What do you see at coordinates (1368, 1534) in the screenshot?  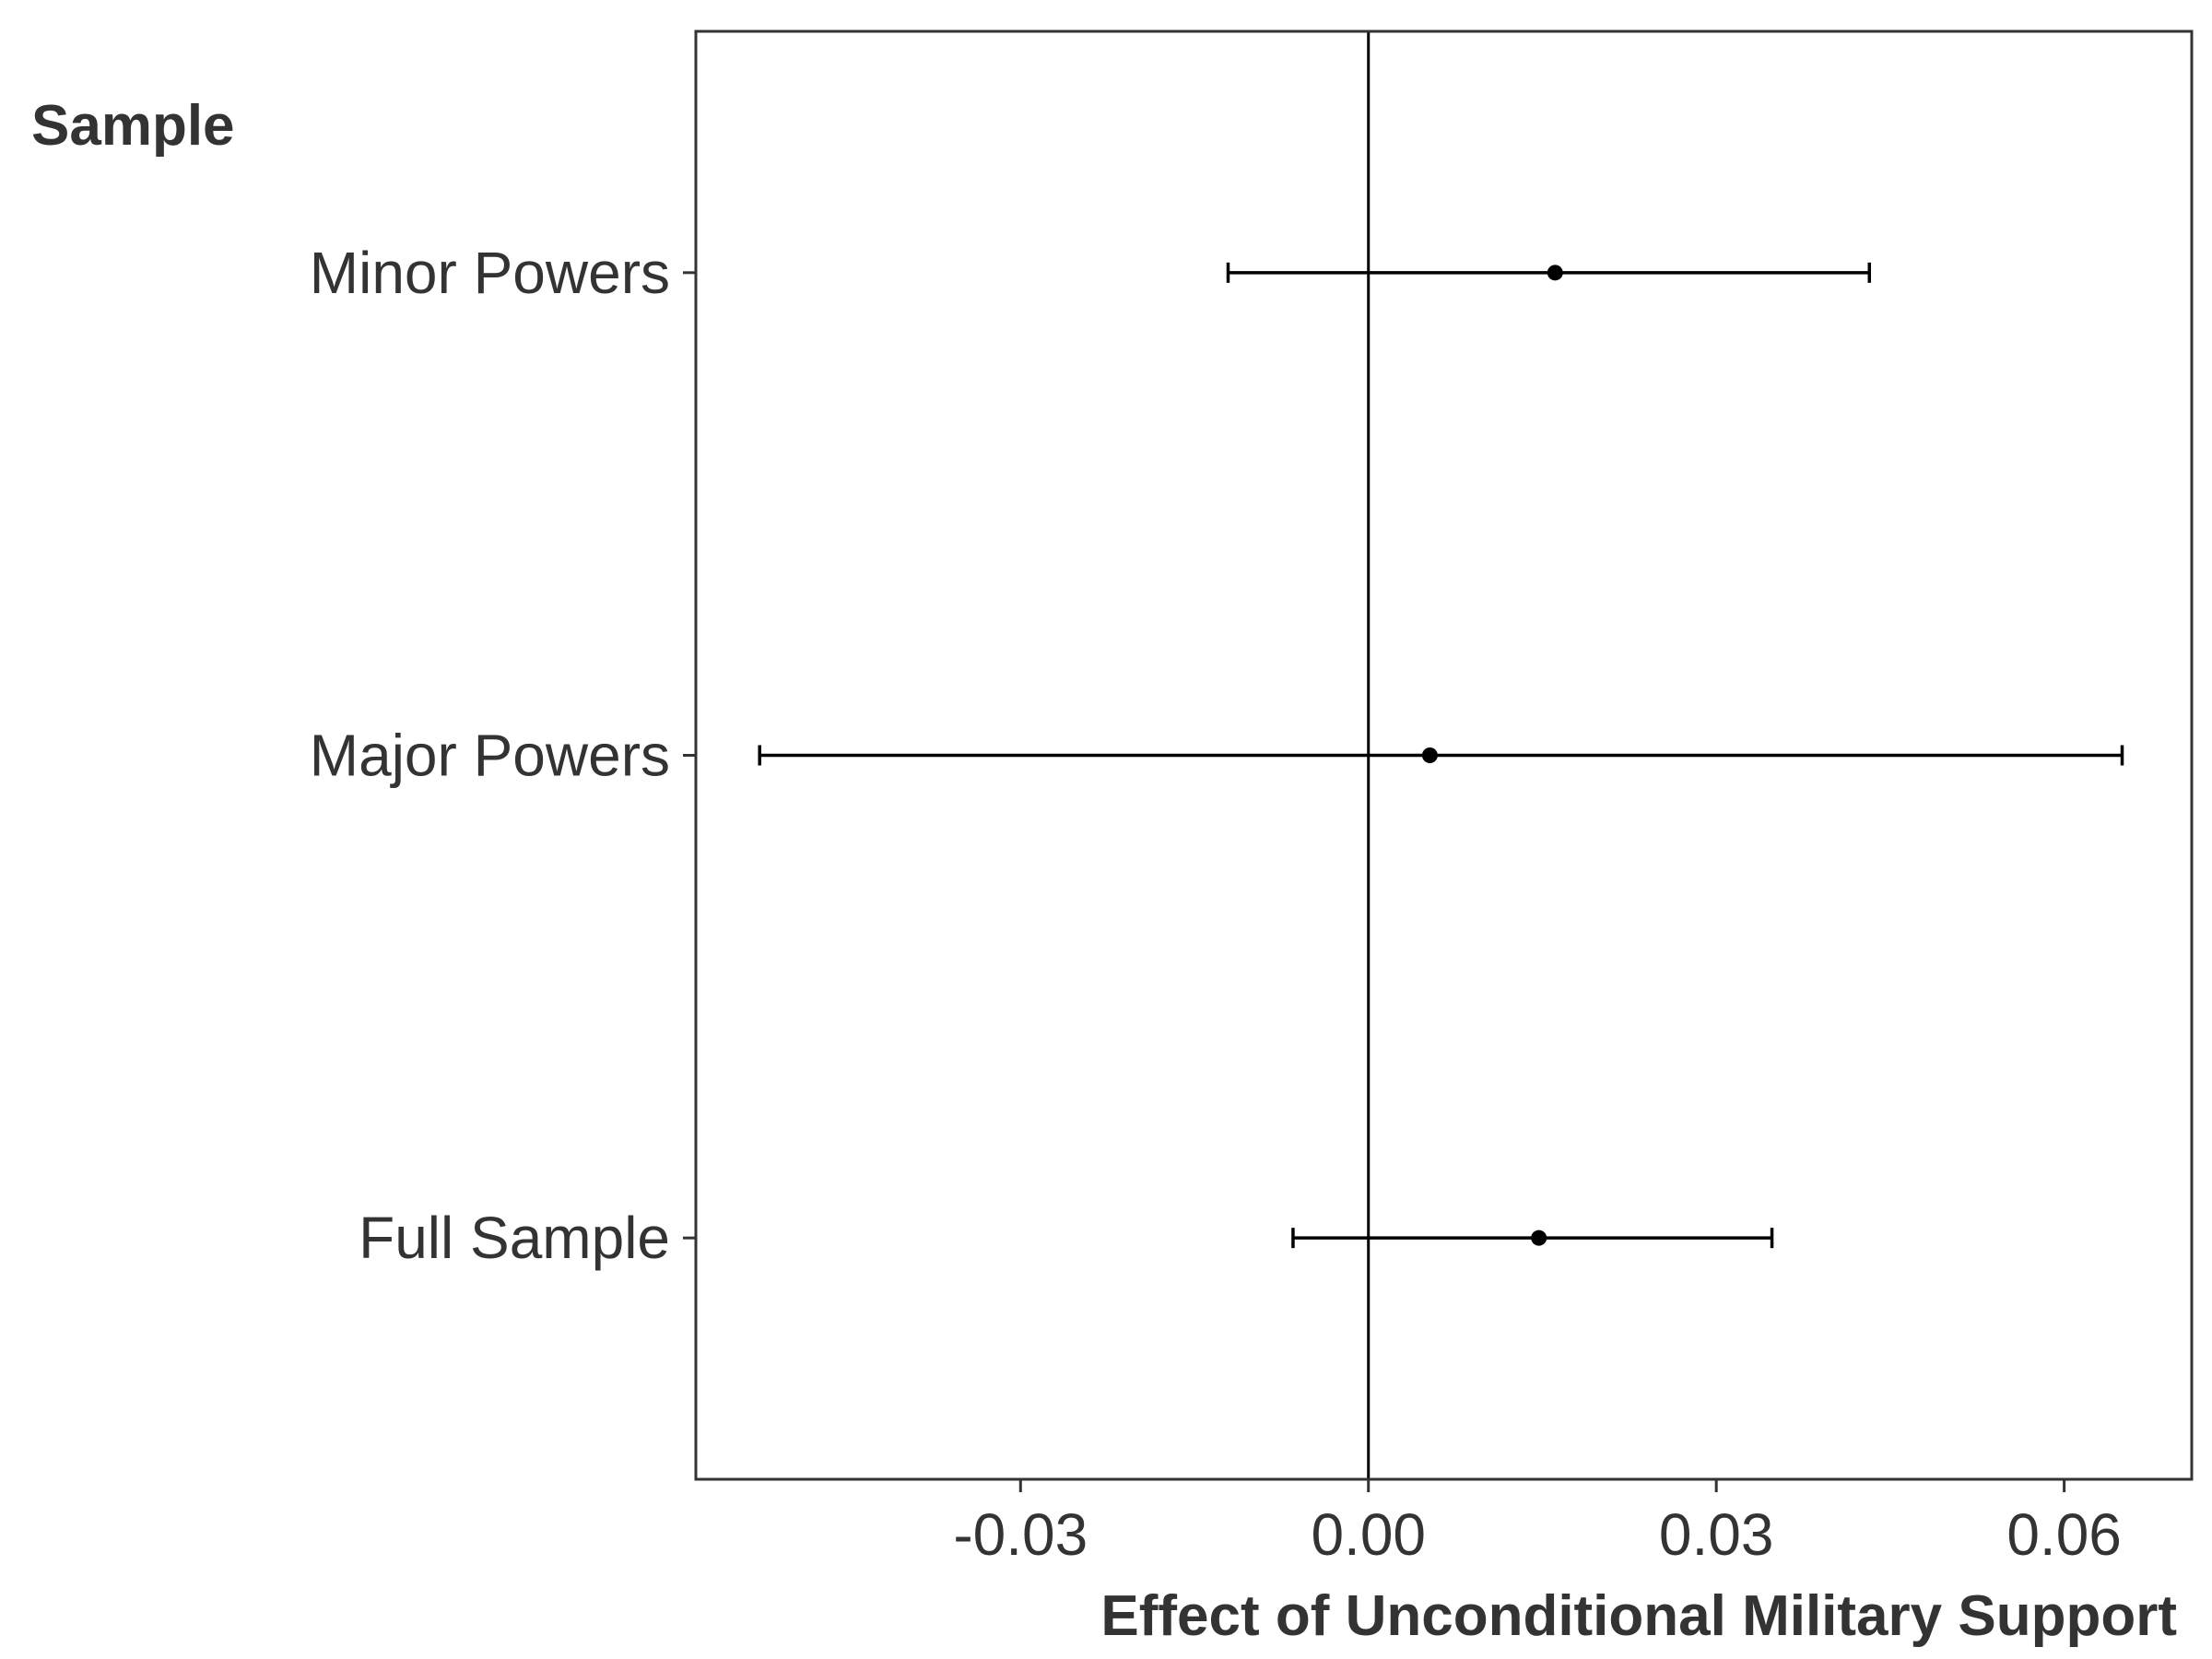 I see `x-tick-label: 0.00` at bounding box center [1368, 1534].